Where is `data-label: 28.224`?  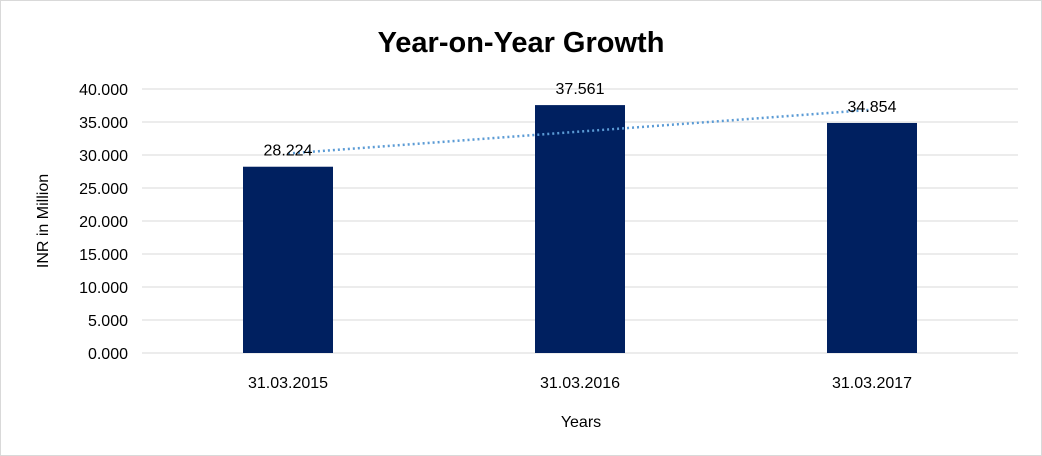
data-label: 28.224 is located at coordinates (288, 151).